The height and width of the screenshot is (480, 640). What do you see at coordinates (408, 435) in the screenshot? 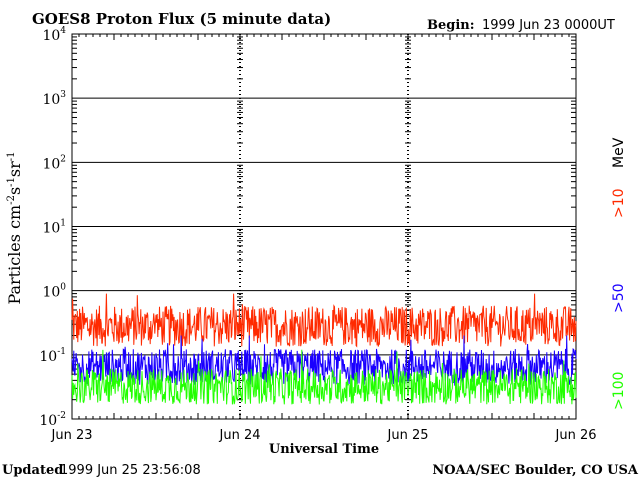
I see `x-tick-label: Jun 25` at bounding box center [408, 435].